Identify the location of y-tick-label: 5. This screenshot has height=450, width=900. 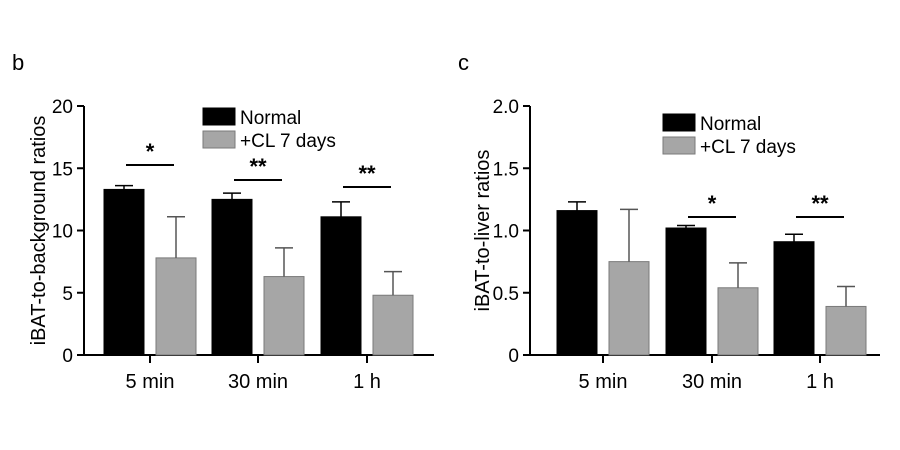
(67, 294).